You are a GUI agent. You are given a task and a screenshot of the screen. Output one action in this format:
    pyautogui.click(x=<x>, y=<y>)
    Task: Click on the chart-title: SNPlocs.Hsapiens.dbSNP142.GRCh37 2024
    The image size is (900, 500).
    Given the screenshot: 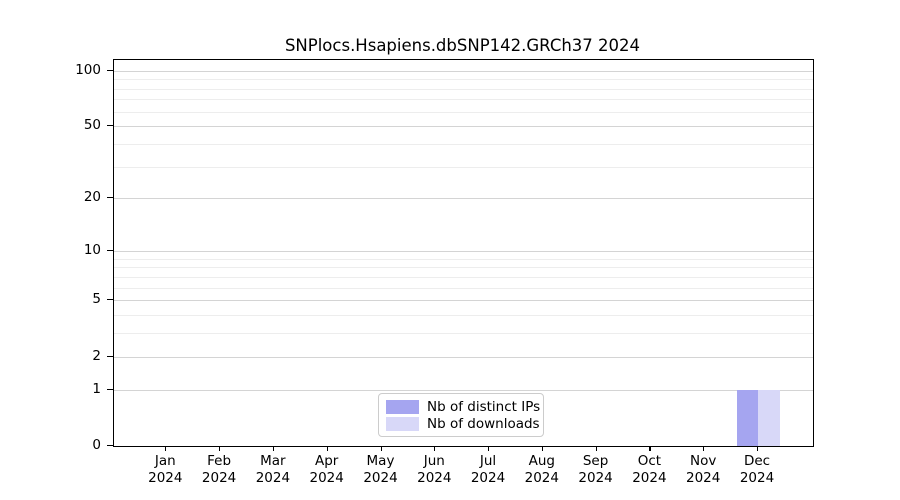 What is the action you would take?
    pyautogui.click(x=462, y=45)
    